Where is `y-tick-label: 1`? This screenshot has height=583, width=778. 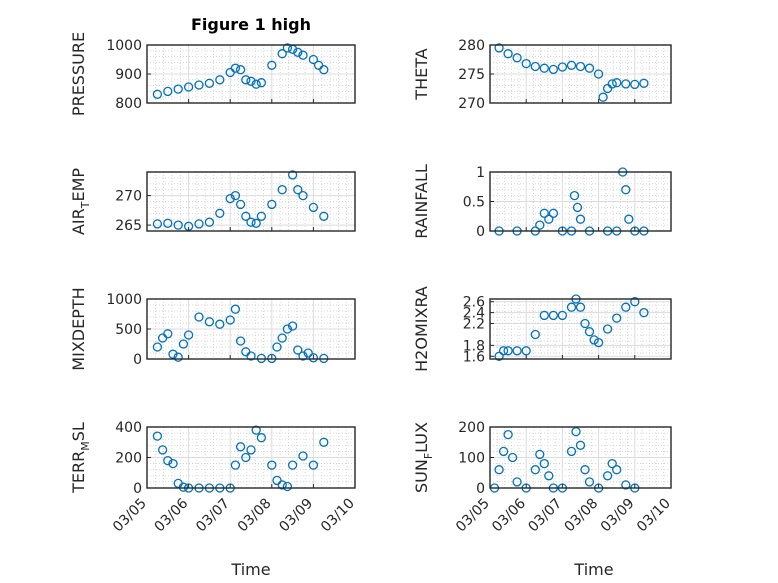
y-tick-label: 1 is located at coordinates (480, 173).